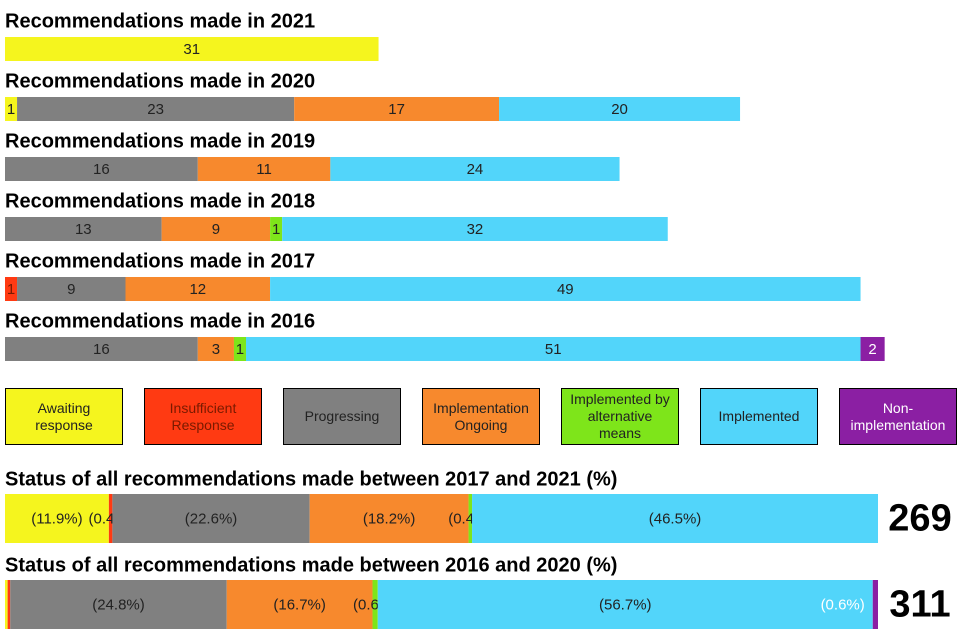 The height and width of the screenshot is (640, 960). I want to click on value-label: 2, so click(872, 349).